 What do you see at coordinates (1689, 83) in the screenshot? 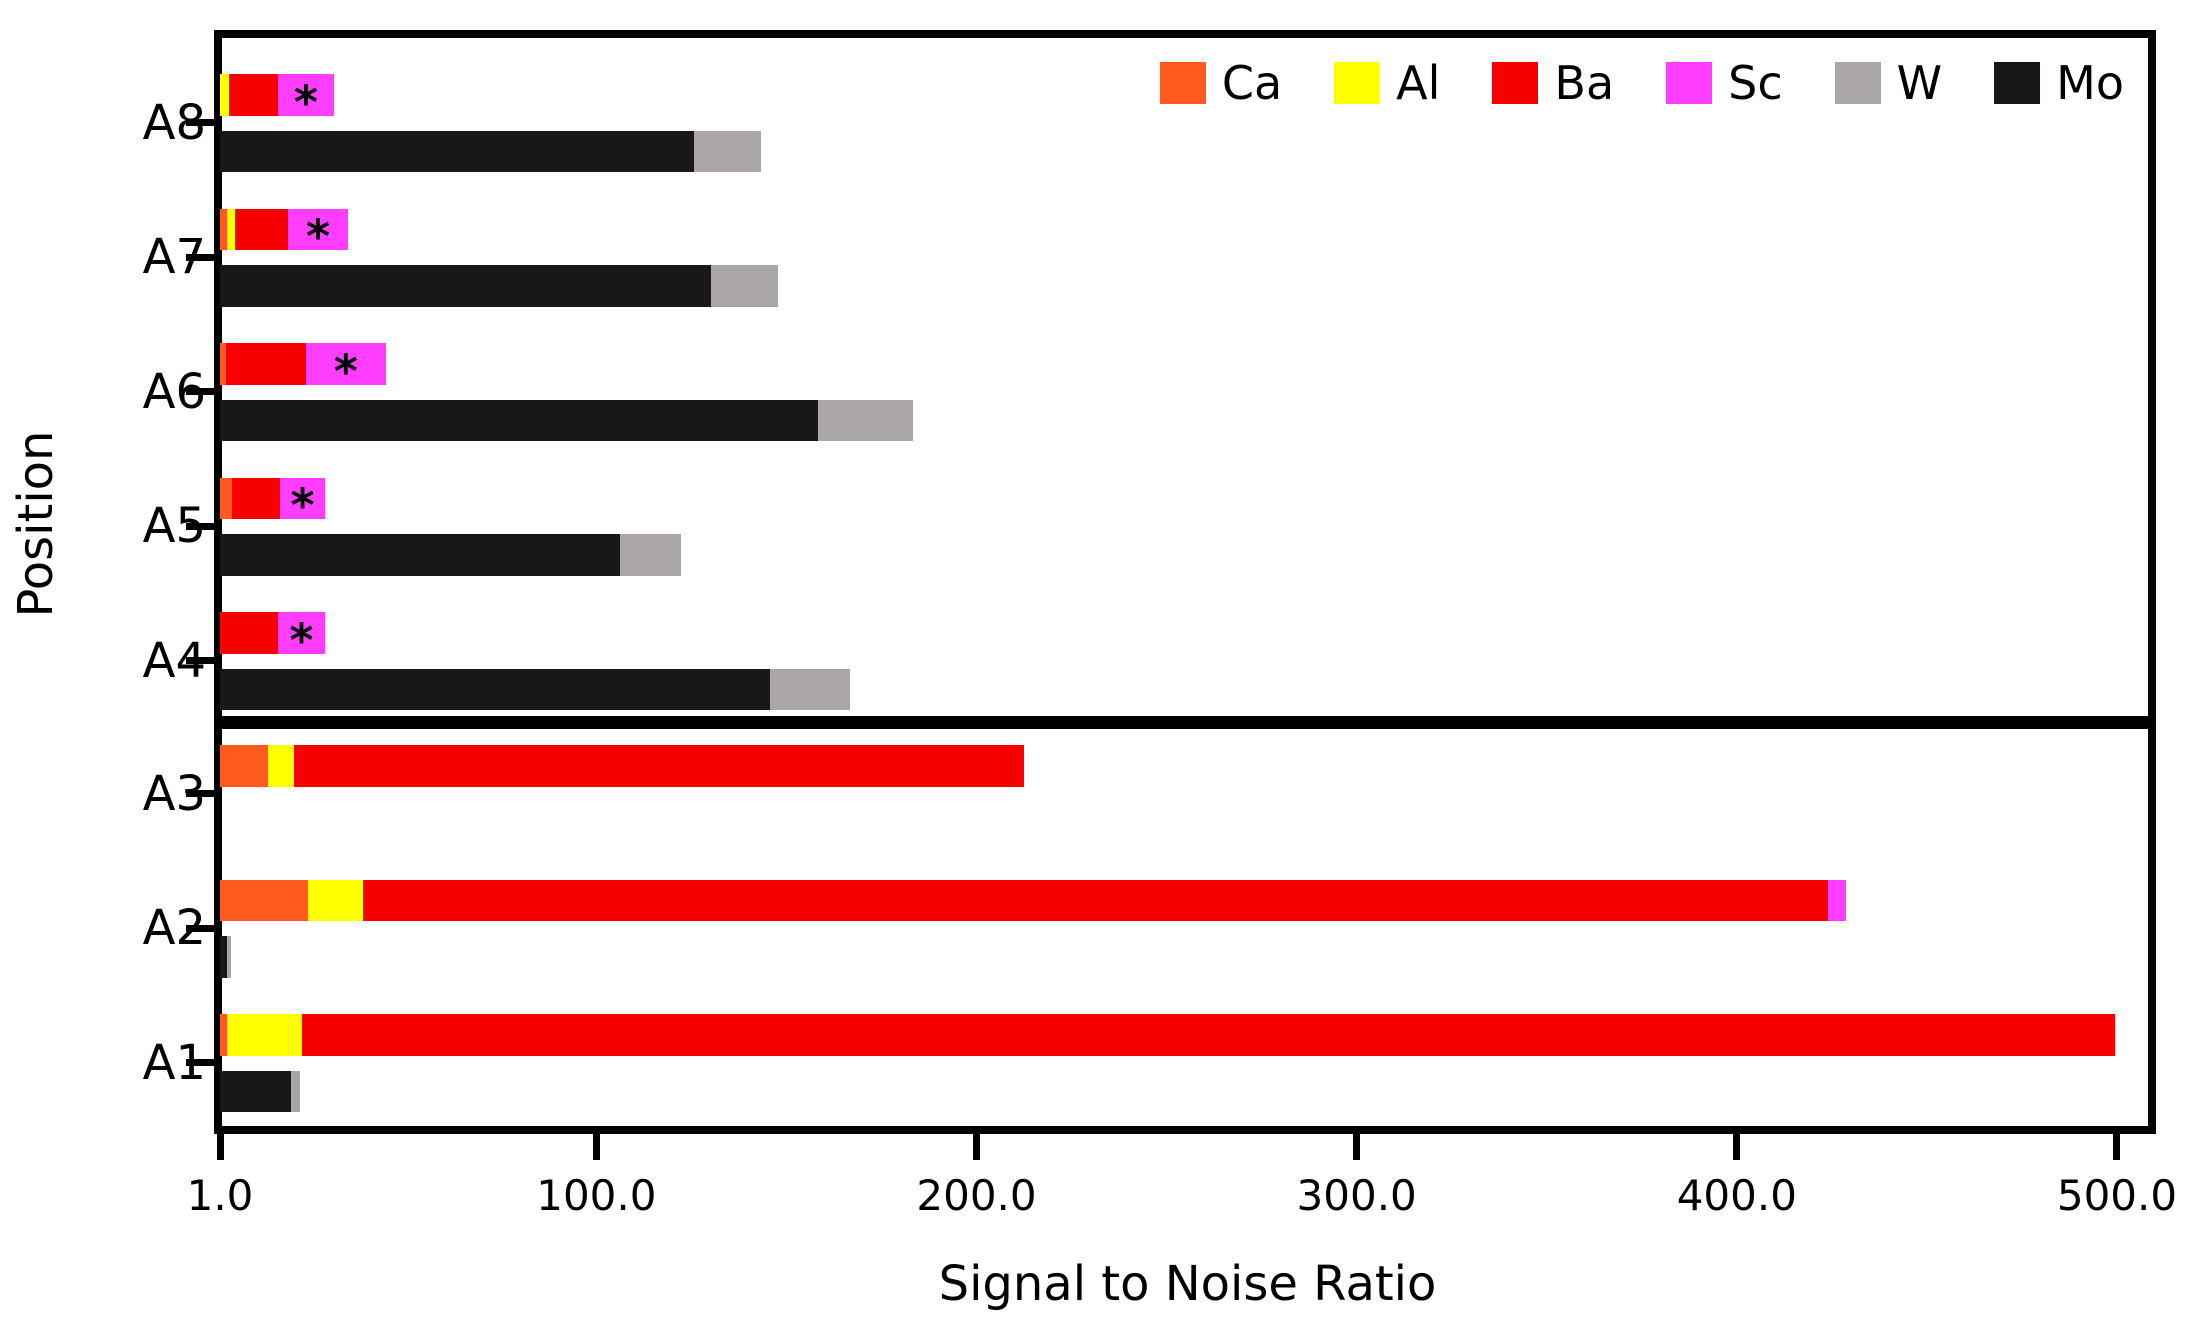
I see `legend-swatch-Sc` at bounding box center [1689, 83].